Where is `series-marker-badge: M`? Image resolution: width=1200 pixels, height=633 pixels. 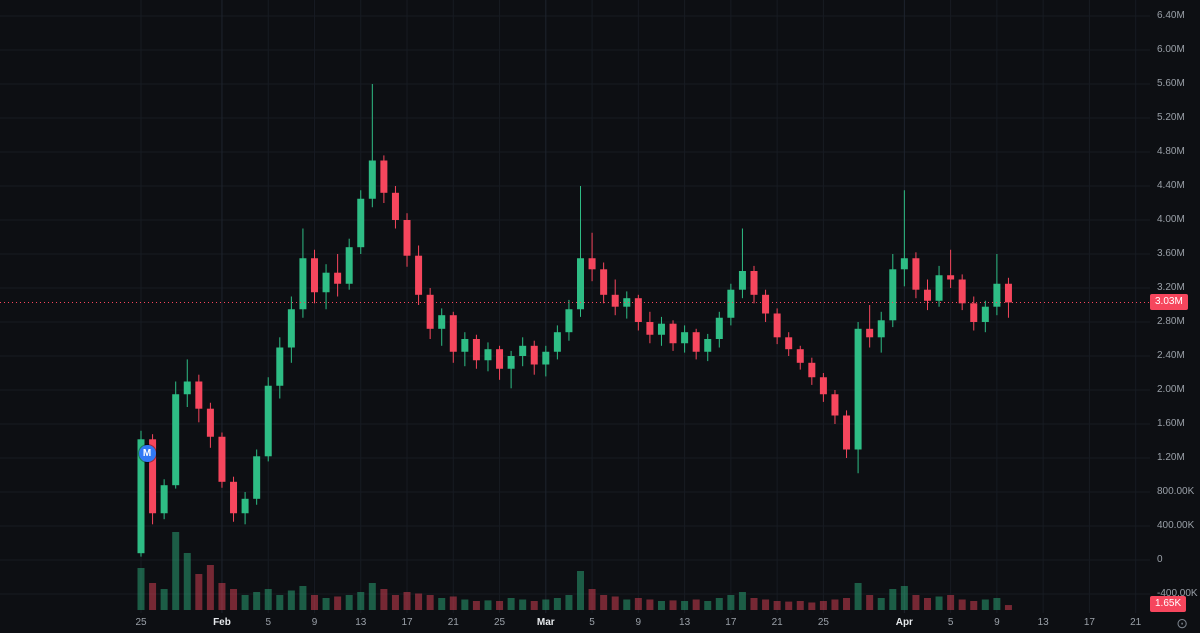 series-marker-badge: M is located at coordinates (147, 454).